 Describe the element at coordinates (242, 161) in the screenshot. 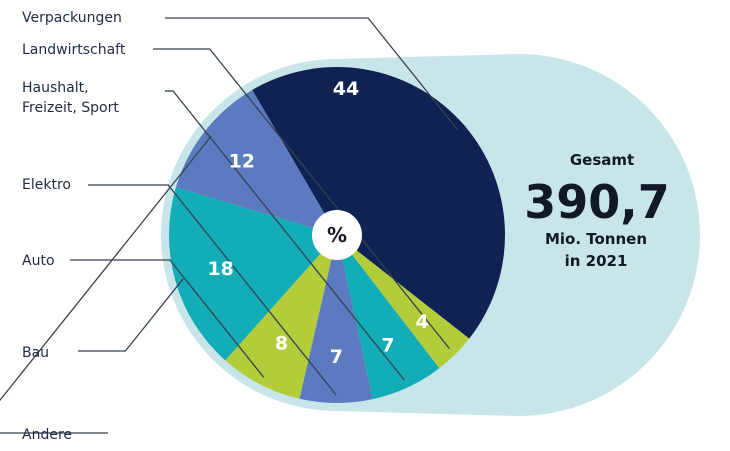

I see `value-label-andere: 12` at that location.